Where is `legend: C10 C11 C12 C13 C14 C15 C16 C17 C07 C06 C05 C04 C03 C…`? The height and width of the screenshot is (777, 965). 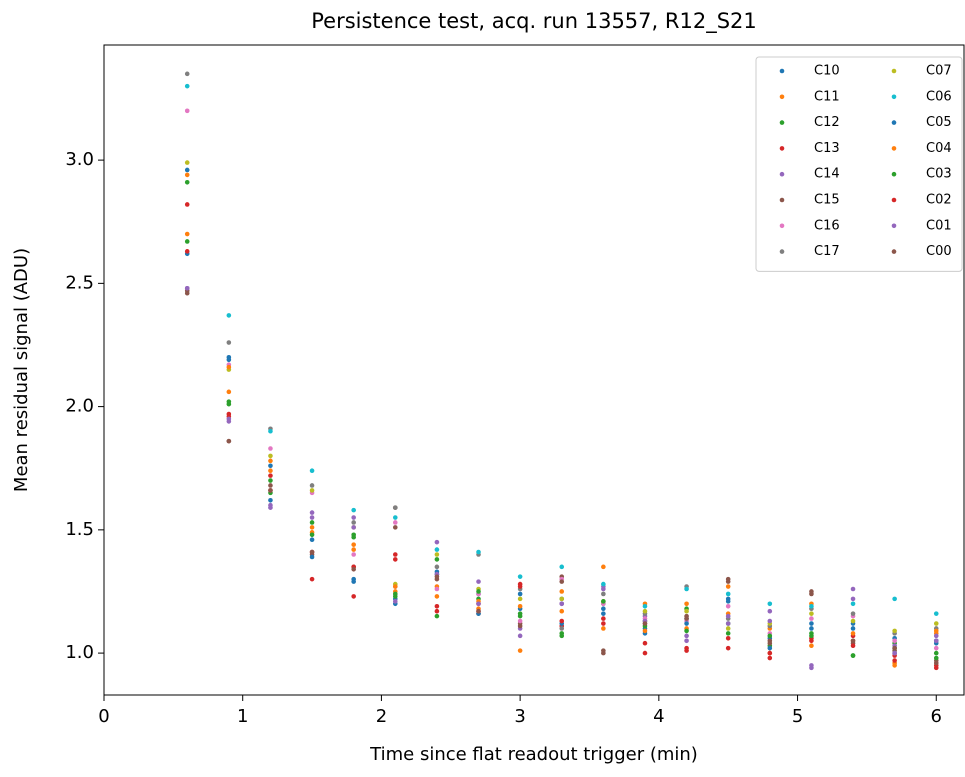
legend: C10 C11 C12 C13 C14 C15 C16 C17 C07 C06 C05 C04 C03 C… is located at coordinates (859, 164).